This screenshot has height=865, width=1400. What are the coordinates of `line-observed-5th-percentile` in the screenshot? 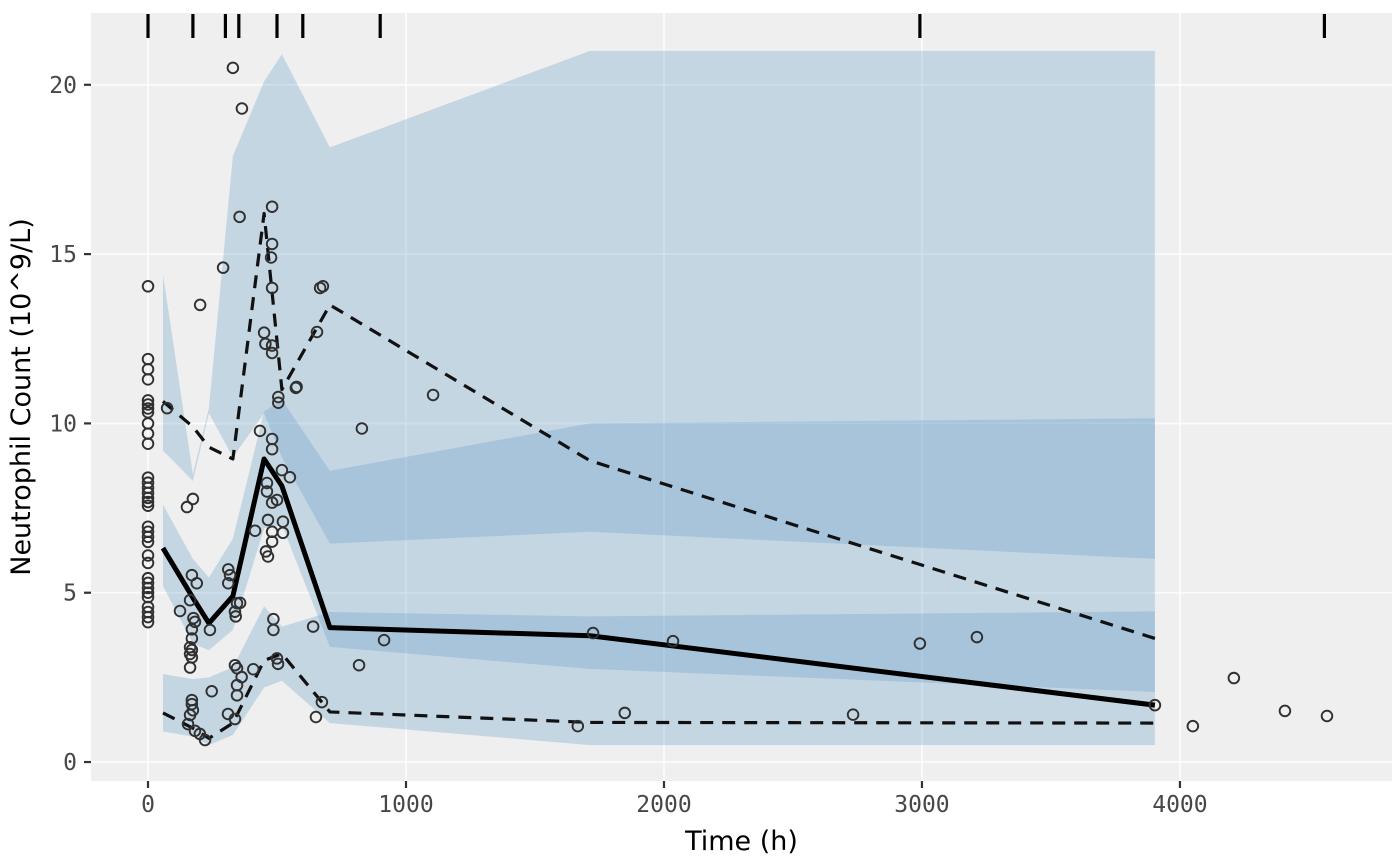 It's located at (658, 696).